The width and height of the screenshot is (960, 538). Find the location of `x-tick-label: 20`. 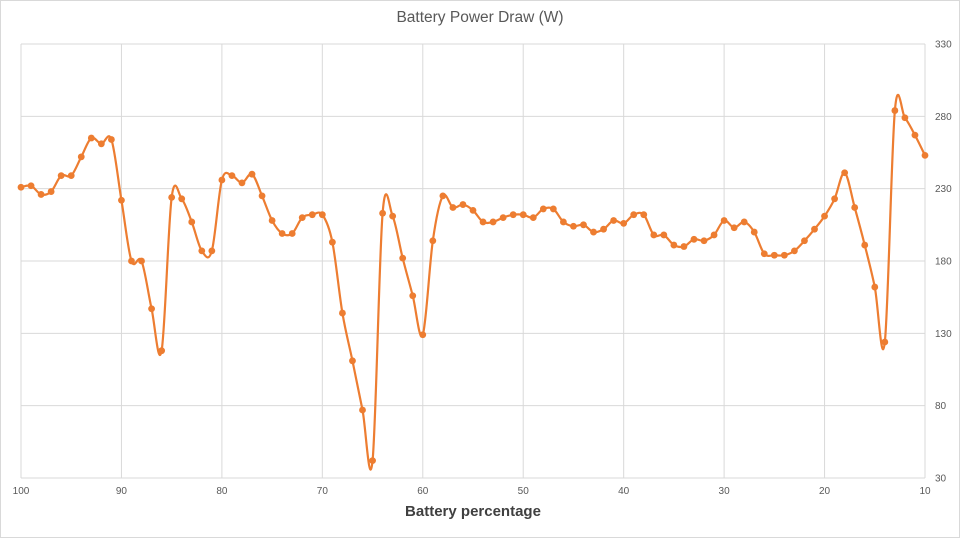

x-tick-label: 20 is located at coordinates (825, 491).